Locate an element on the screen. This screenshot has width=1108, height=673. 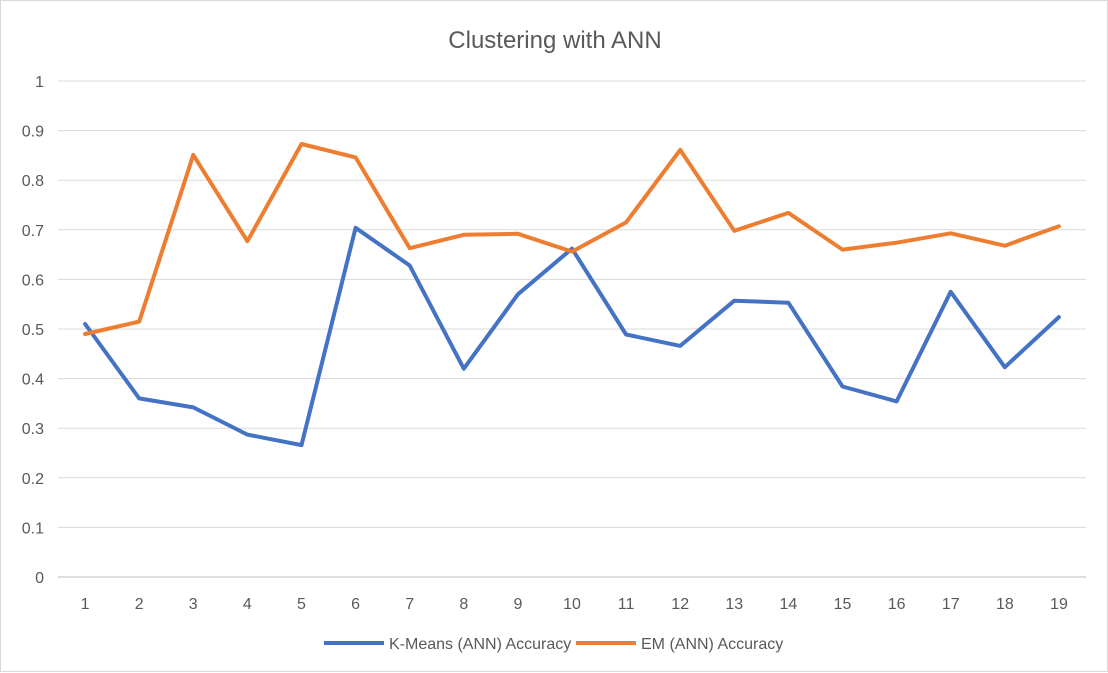
x-tick-label: 13 is located at coordinates (734, 604).